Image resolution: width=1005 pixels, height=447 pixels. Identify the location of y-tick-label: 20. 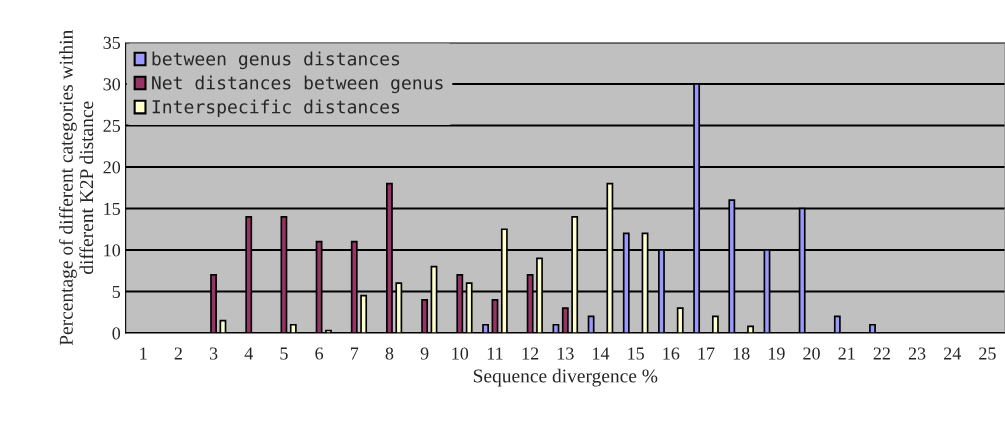
(112, 167).